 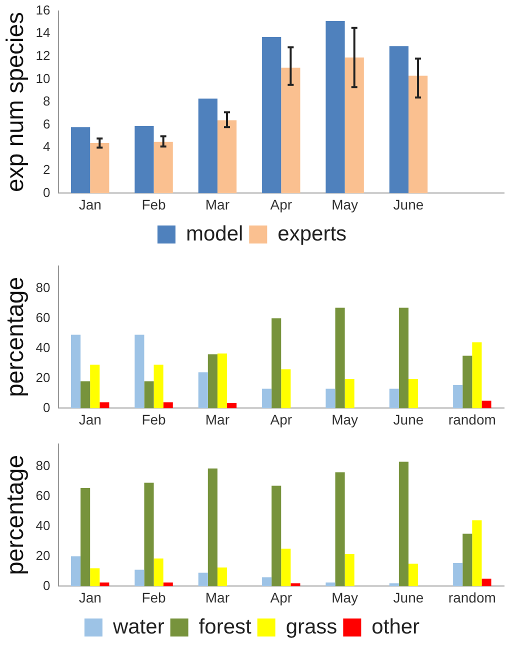 What do you see at coordinates (138, 626) in the screenshot?
I see `legend-label: water` at bounding box center [138, 626].